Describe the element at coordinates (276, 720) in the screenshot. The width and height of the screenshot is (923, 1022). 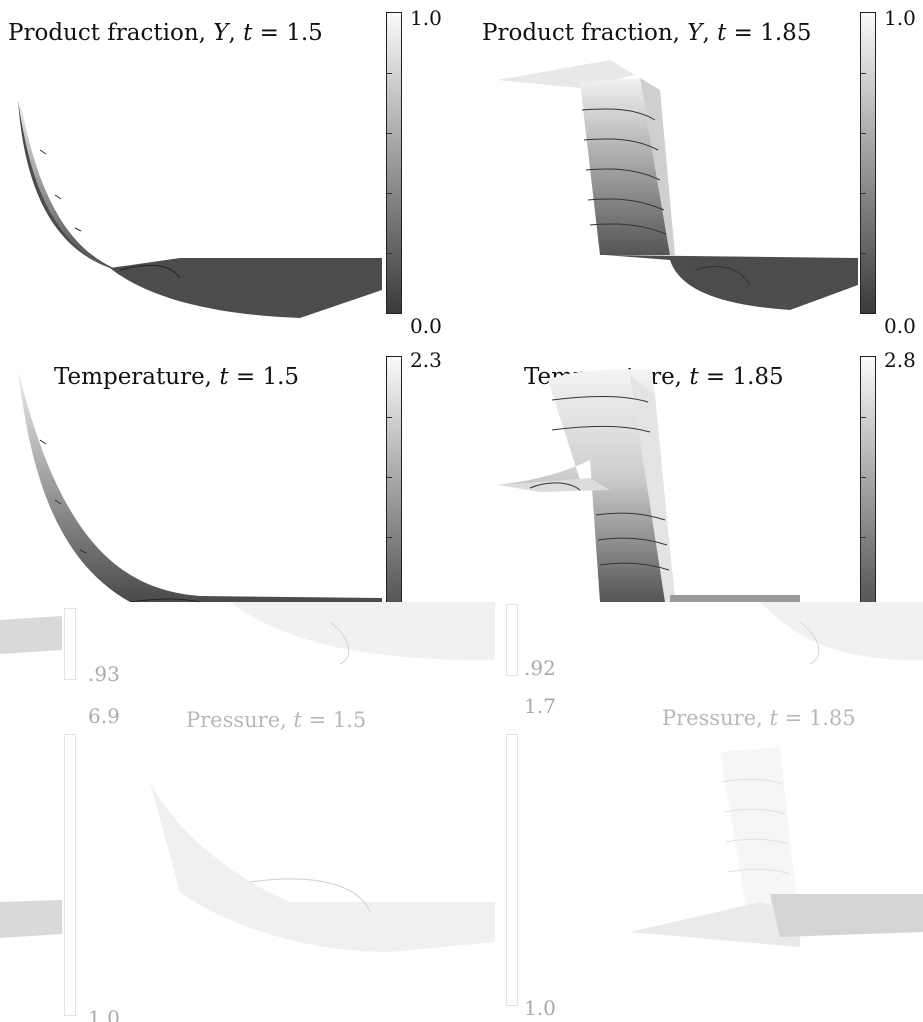
I see `panel-title: Pressure, t = 1.5` at that location.